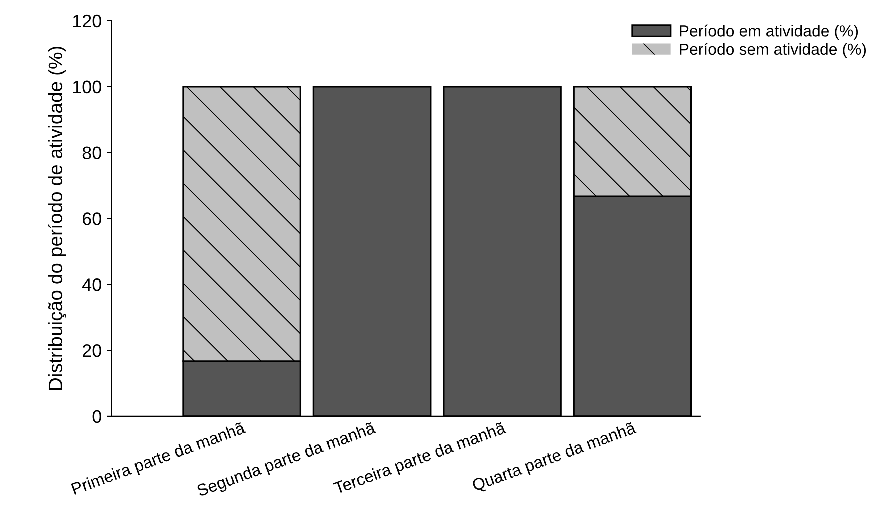  What do you see at coordinates (92, 285) in the screenshot?
I see `y-tick-label: 40` at bounding box center [92, 285].